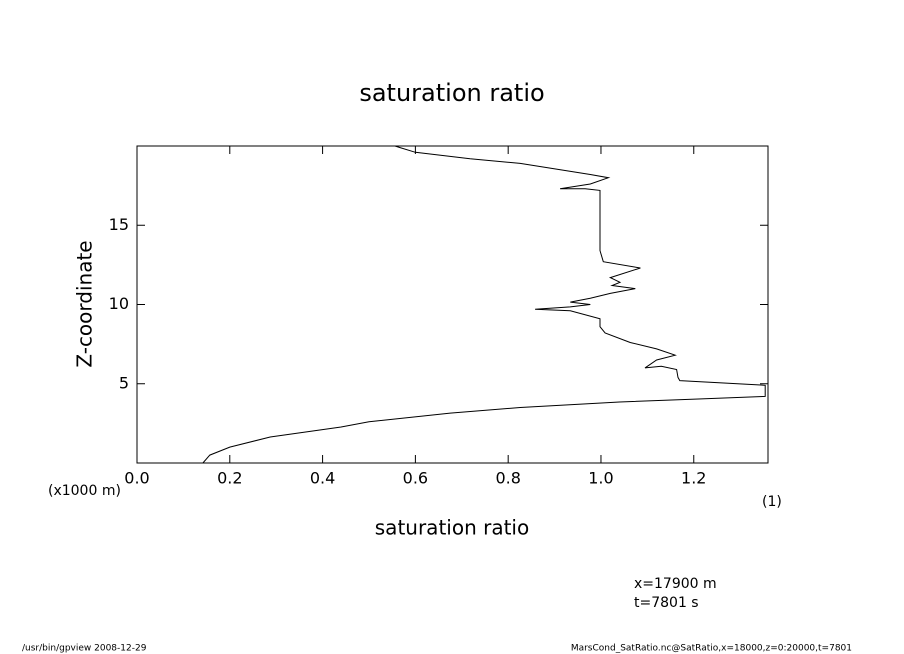  What do you see at coordinates (85, 303) in the screenshot?
I see `y-axis-label: Z-coordinate` at bounding box center [85, 303].